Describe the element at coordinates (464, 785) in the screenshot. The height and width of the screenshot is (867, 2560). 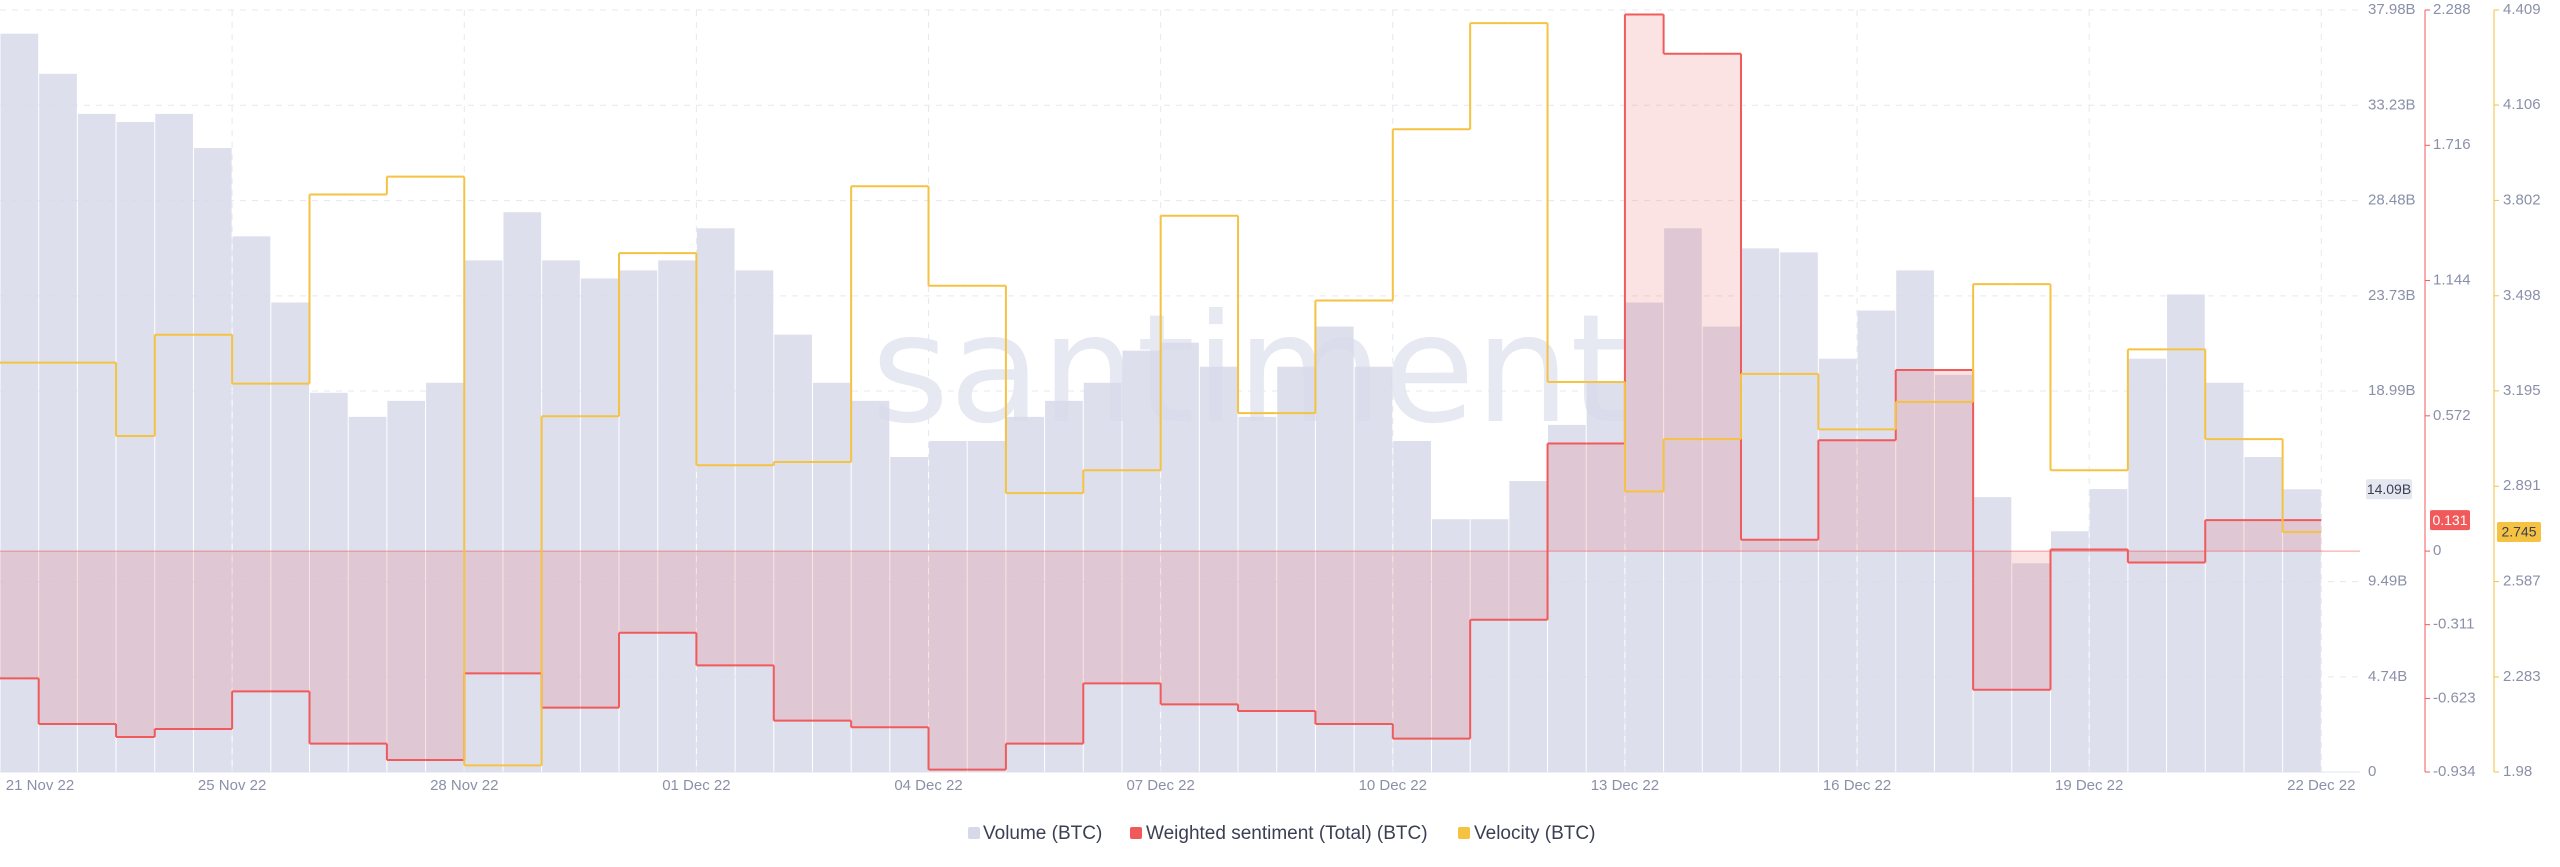
I see `x-tick-label: 28 Nov 22` at that location.